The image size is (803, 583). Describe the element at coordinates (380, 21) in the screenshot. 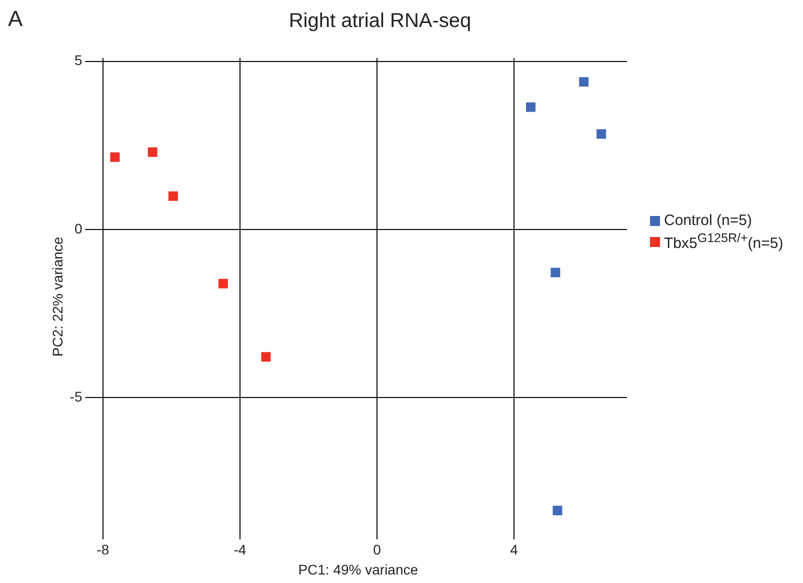

I see `chart-title: Right atrial RNA-seq` at that location.